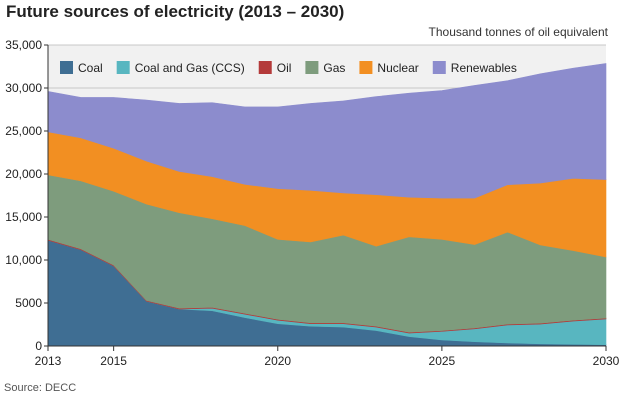  I want to click on y-tick-label: 25,000, so click(23, 131).